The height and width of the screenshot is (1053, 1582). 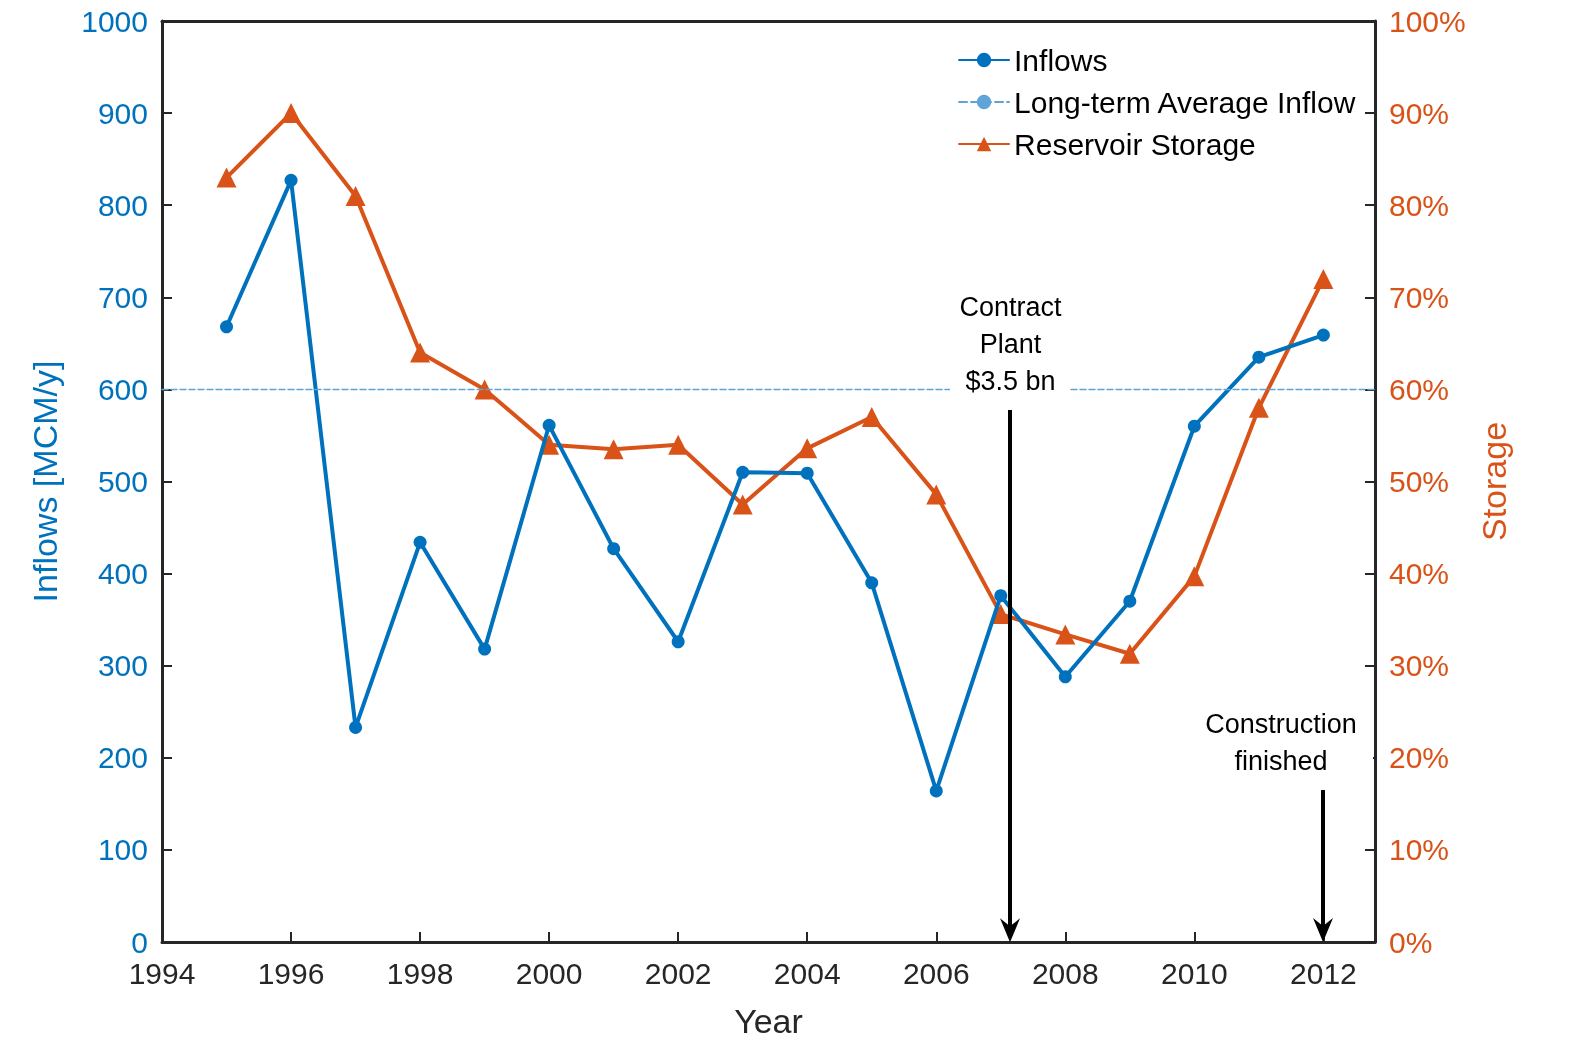 I want to click on x-tick-label: 2008, so click(x=1065, y=973).